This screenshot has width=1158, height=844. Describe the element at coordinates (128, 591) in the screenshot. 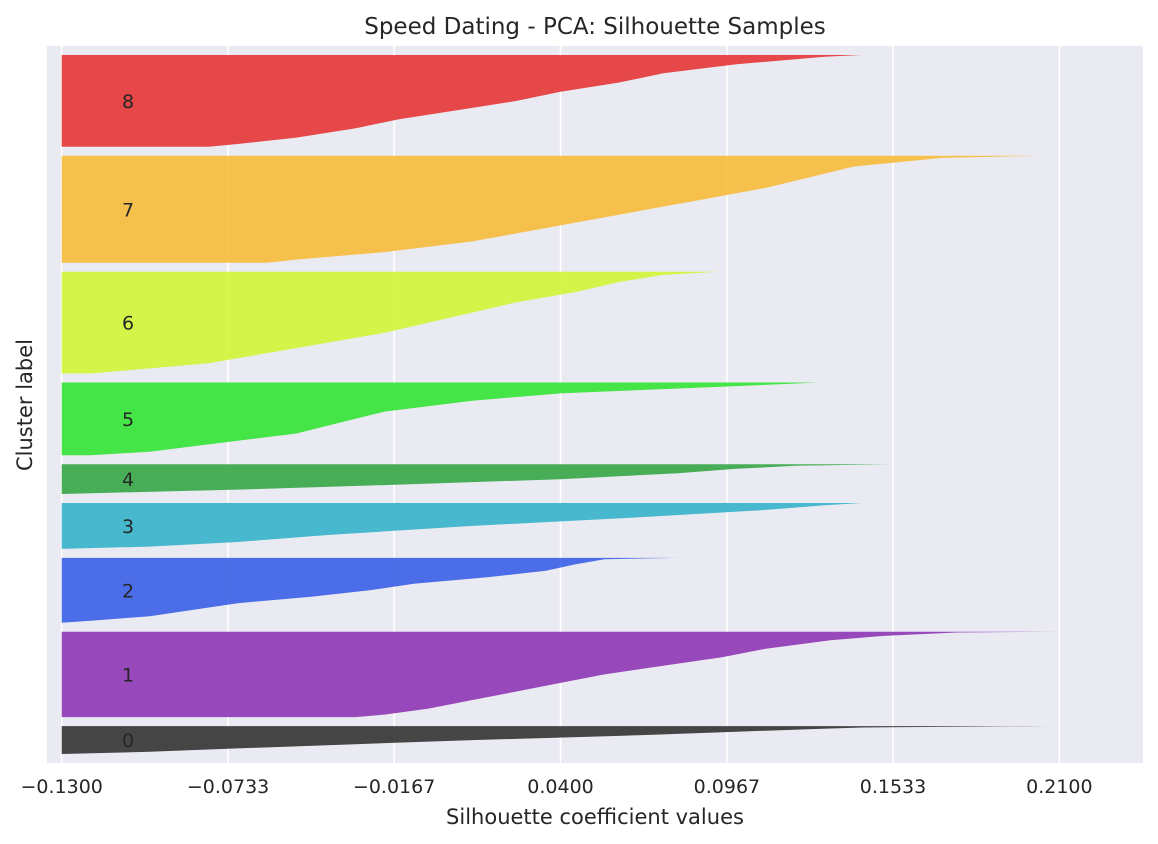

I see `y-tick-label-cluster-2: 2` at that location.